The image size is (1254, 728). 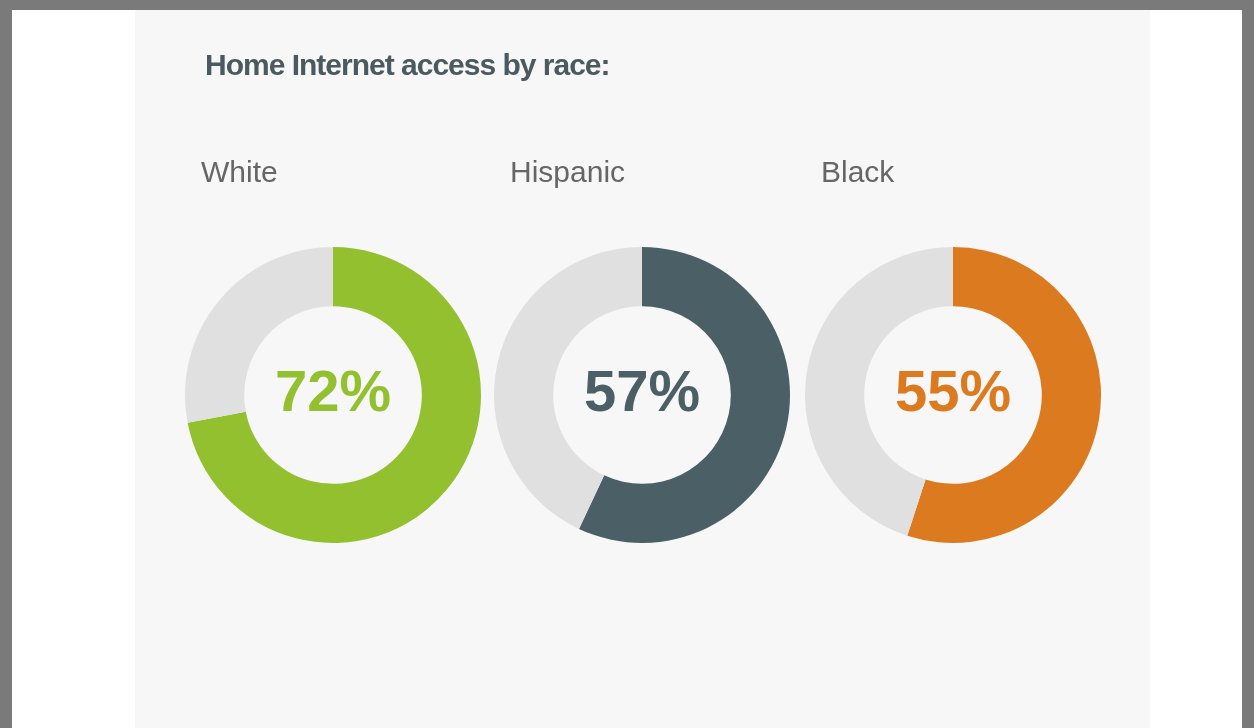 I want to click on text: 57%, so click(x=642, y=390).